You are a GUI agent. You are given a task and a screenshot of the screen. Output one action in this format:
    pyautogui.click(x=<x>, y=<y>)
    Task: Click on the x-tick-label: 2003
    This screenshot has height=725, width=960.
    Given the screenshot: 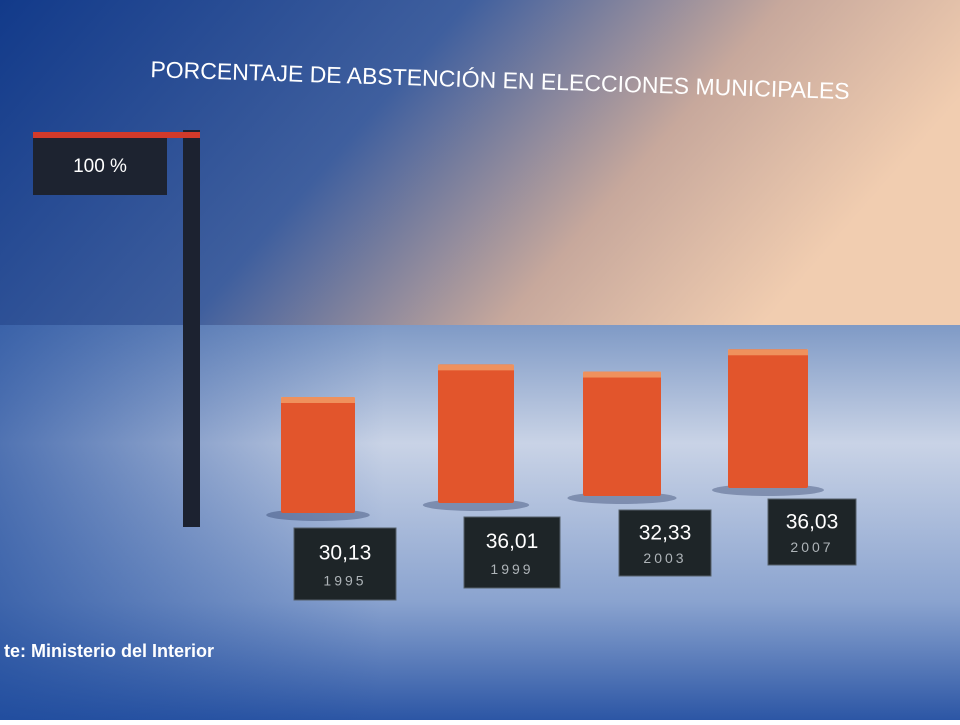 What is the action you would take?
    pyautogui.click(x=664, y=558)
    